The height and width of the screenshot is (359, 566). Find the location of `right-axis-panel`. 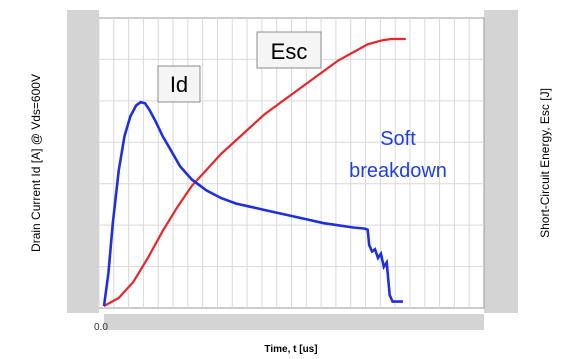

right-axis-panel is located at coordinates (501, 161).